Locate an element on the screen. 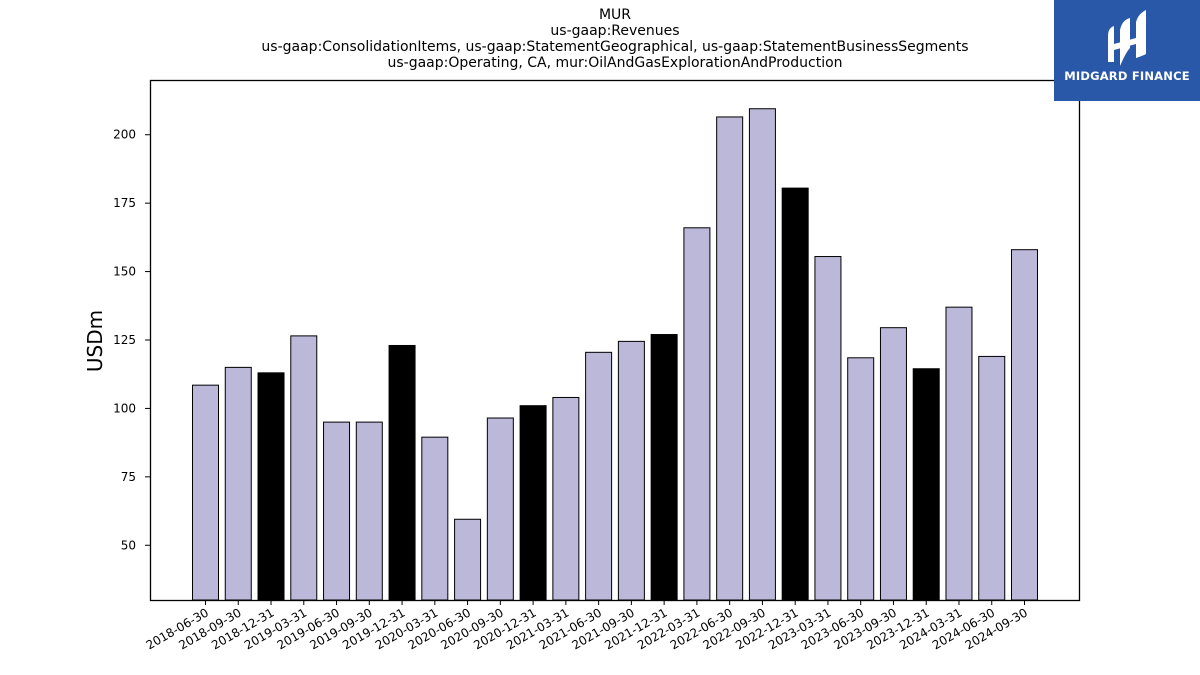 Image resolution: width=1200 pixels, height=675 pixels. brand-name: MIDGARD FINANCE is located at coordinates (1127, 76).